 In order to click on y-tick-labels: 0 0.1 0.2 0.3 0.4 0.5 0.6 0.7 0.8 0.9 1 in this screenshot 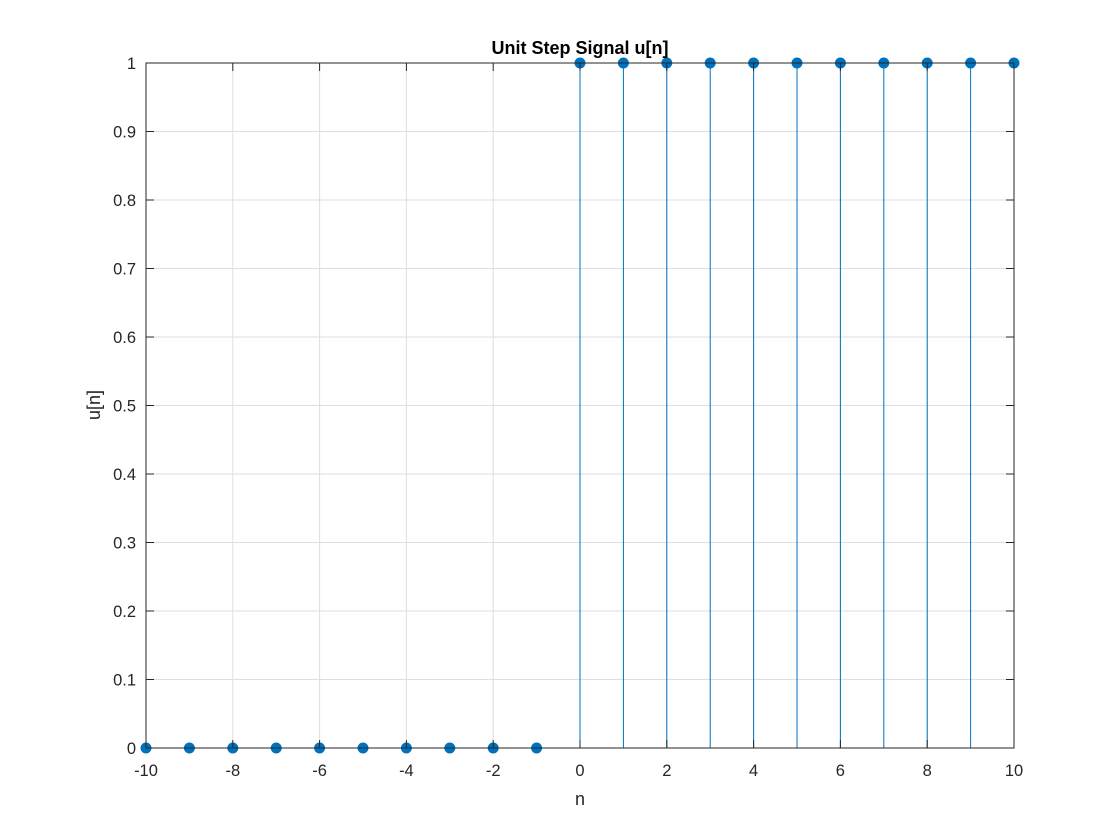, I will do `click(124, 406)`.